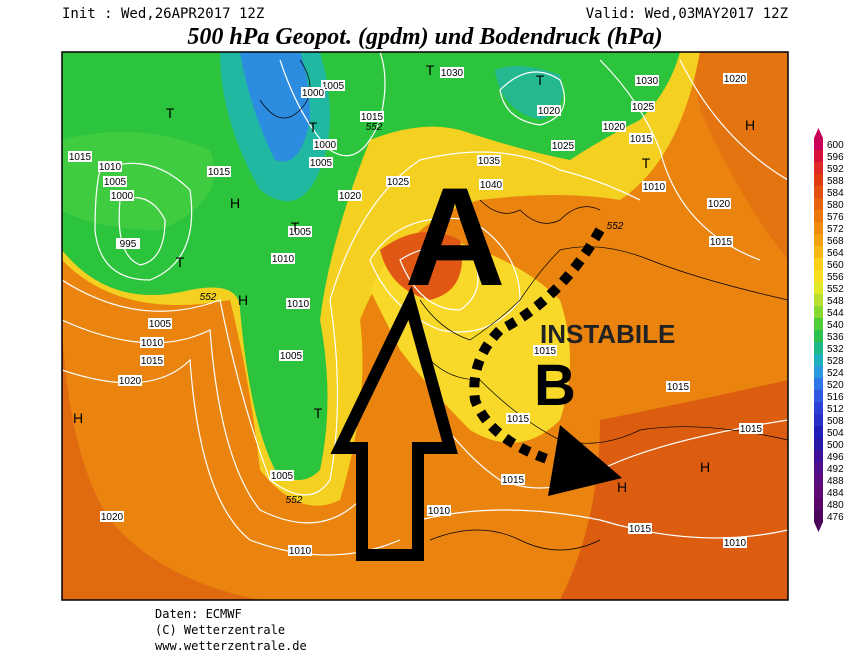  I want to click on colorbar-label: 492, so click(835, 469).